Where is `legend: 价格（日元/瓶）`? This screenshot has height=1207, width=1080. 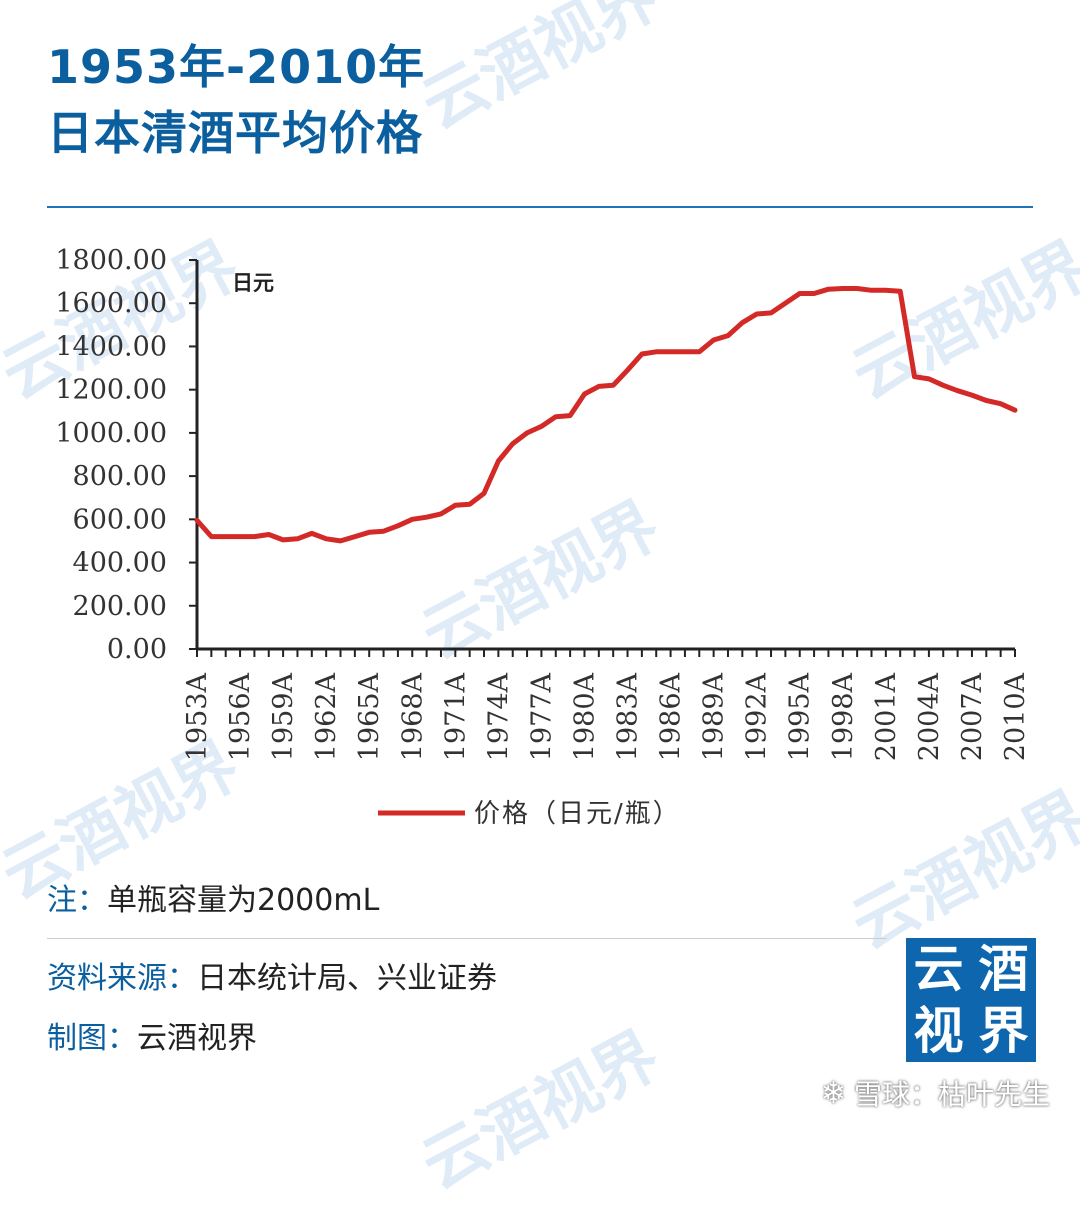 legend: 价格（日元/瓶） is located at coordinates (529, 814).